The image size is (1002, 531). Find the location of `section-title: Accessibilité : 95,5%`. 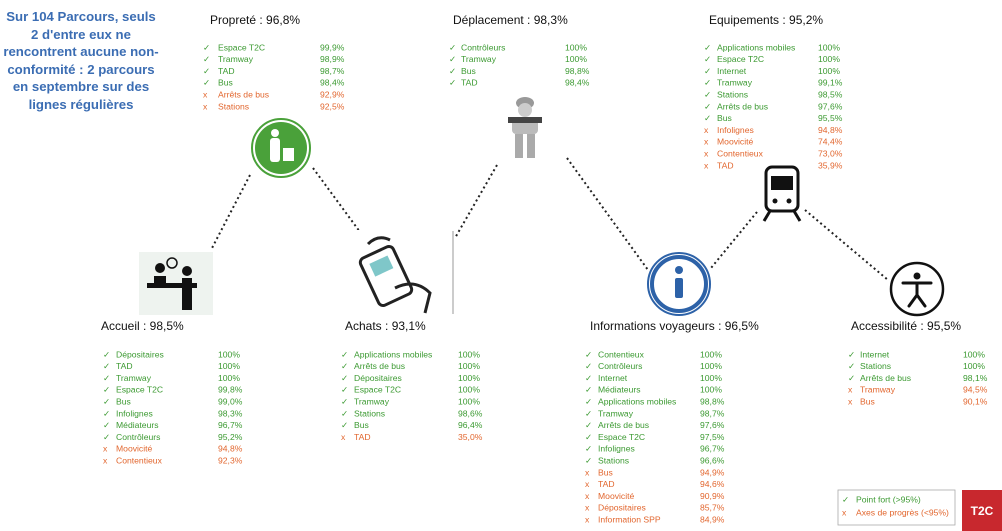

section-title: Accessibilité : 95,5% is located at coordinates (906, 326).